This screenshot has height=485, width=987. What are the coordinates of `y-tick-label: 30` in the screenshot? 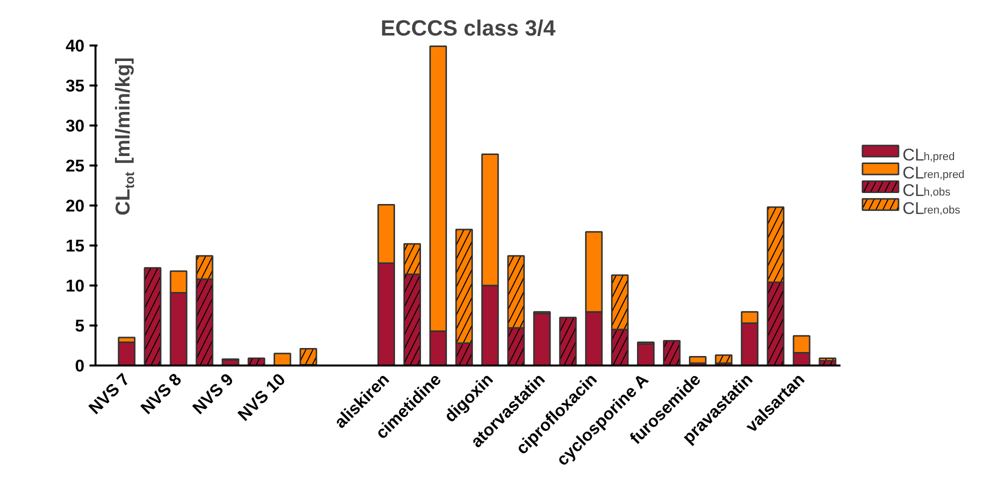 It's located at (75, 126).